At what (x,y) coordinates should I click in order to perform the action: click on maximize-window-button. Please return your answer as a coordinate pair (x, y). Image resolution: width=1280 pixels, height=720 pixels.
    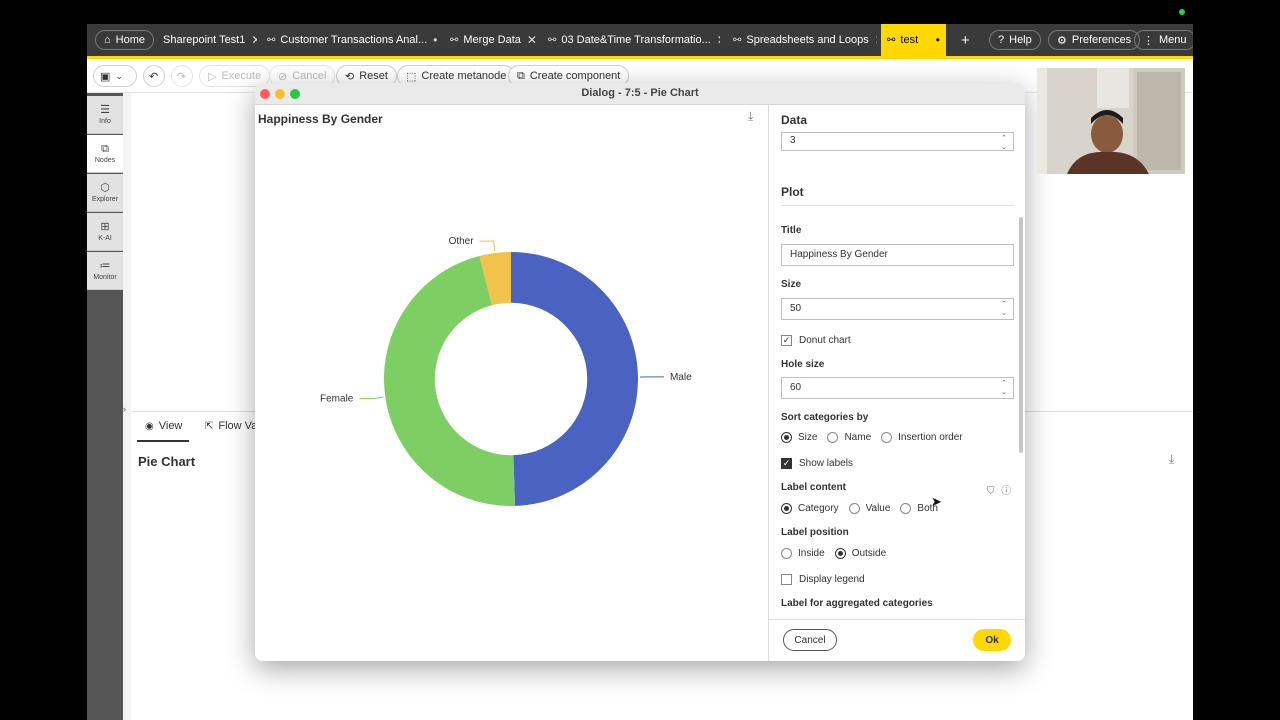
    Looking at the image, I should click on (295, 94).